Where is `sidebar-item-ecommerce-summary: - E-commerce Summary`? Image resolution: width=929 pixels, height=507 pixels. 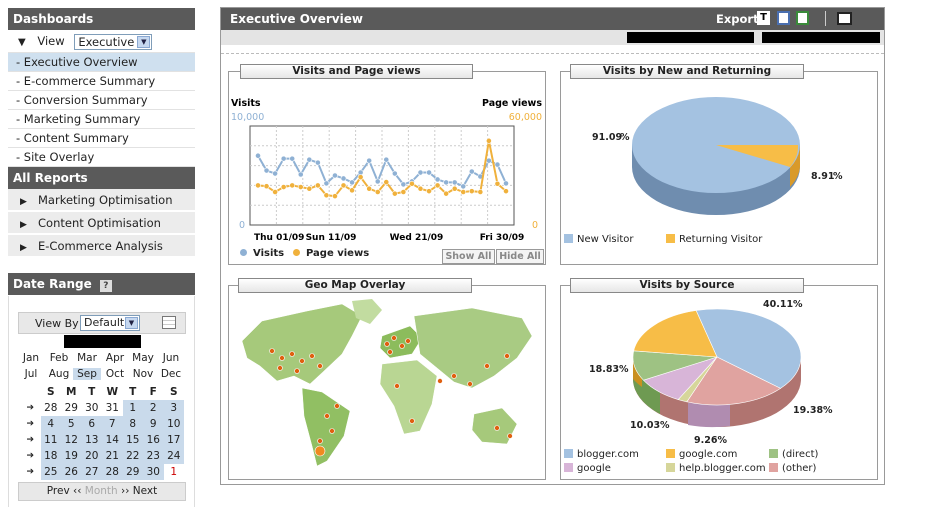
sidebar-item-ecommerce-summary: - E-commerce Summary is located at coordinates (101, 81).